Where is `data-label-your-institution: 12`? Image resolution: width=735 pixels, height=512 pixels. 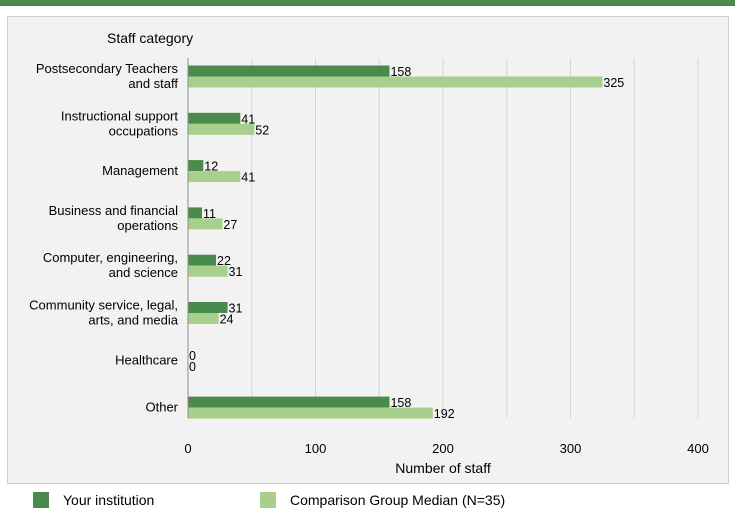
data-label-your-institution: 12 is located at coordinates (211, 167).